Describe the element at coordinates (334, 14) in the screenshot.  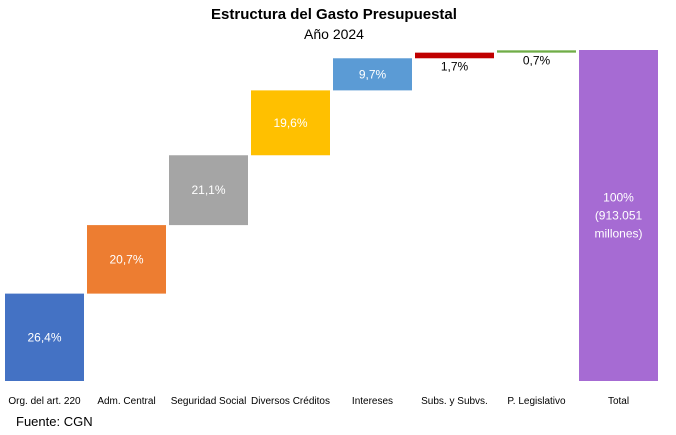
I see `chart-title: Estructura del Gasto Presupuestal` at that location.